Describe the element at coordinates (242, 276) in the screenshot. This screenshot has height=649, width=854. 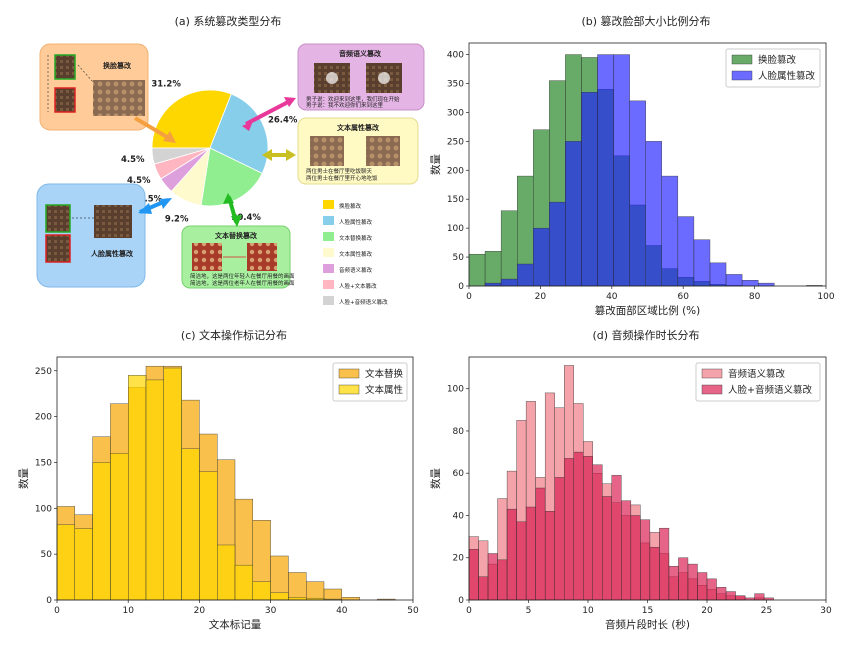
I see `text-swap-caption-1: 简洁地，这是两位年轻人在餐厅用餐的画面` at that location.